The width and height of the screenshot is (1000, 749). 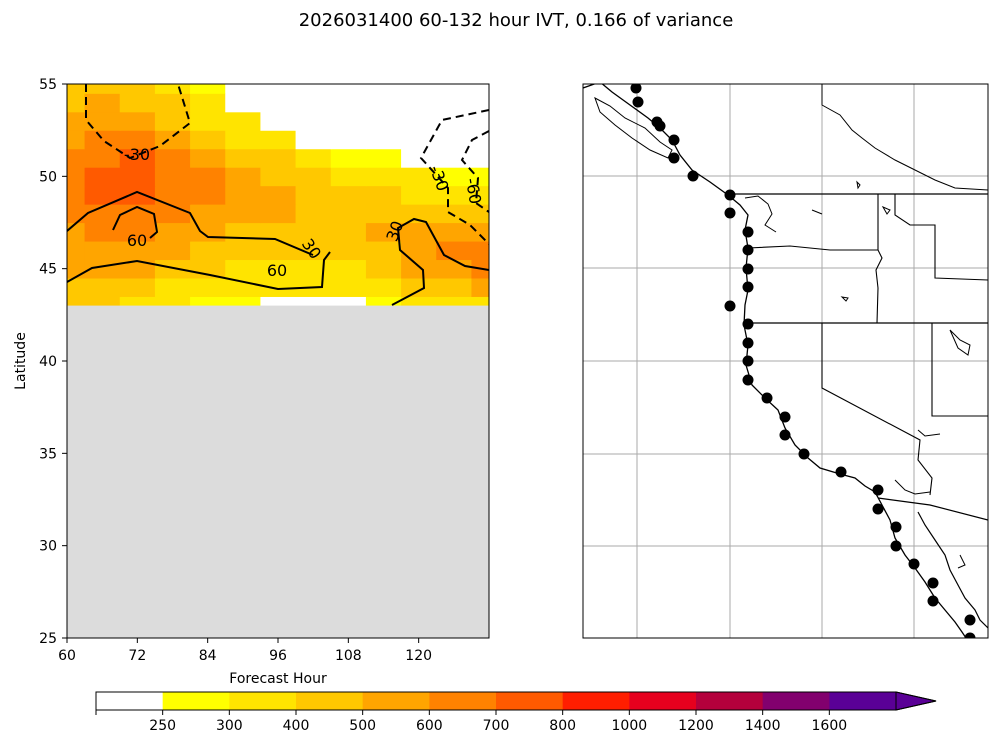 What do you see at coordinates (830, 726) in the screenshot?
I see `colorbar-tick-label: 1600` at bounding box center [830, 726].